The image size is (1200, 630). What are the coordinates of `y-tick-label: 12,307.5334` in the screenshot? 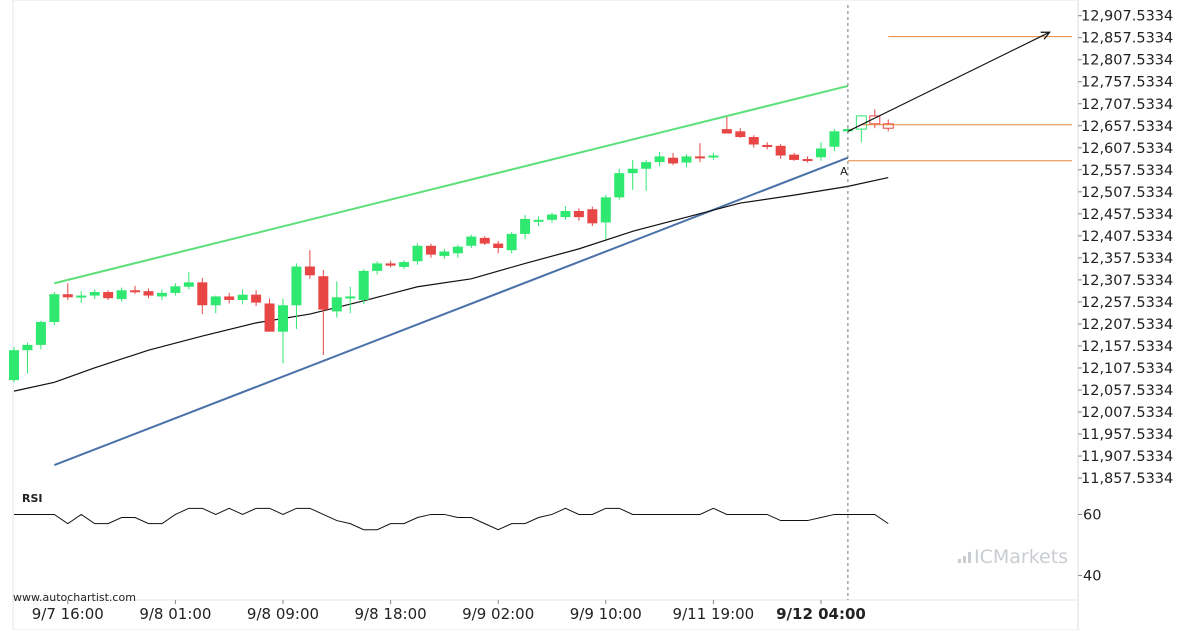 It's located at (1127, 281).